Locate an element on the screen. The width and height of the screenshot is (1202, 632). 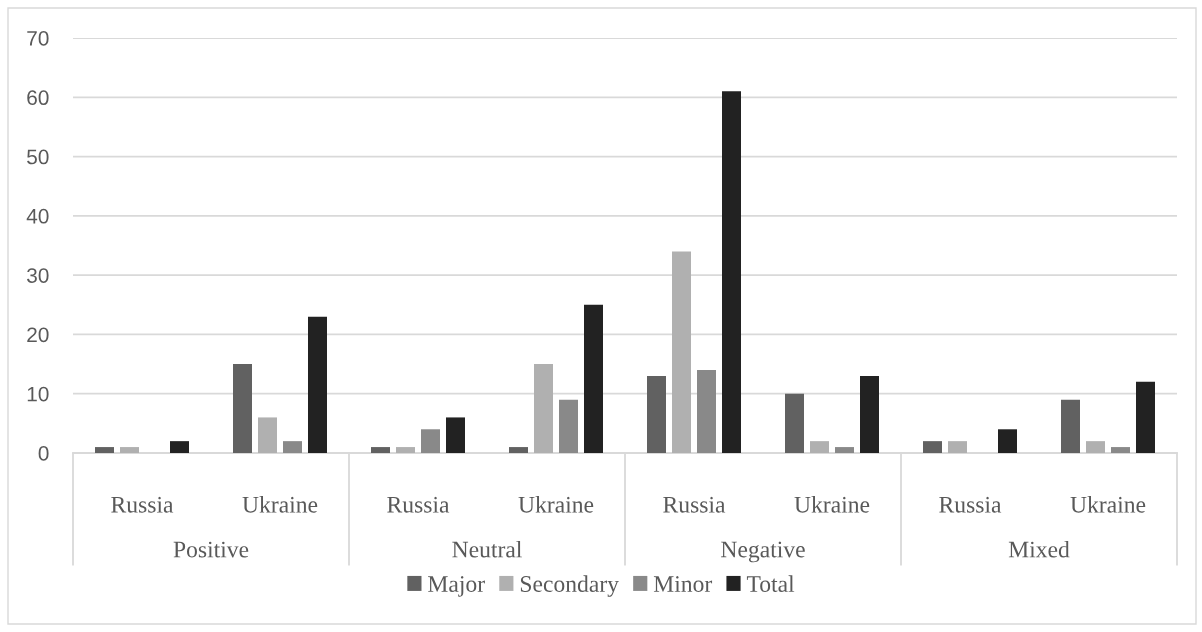
y-tick-label: 0 is located at coordinates (43, 453).